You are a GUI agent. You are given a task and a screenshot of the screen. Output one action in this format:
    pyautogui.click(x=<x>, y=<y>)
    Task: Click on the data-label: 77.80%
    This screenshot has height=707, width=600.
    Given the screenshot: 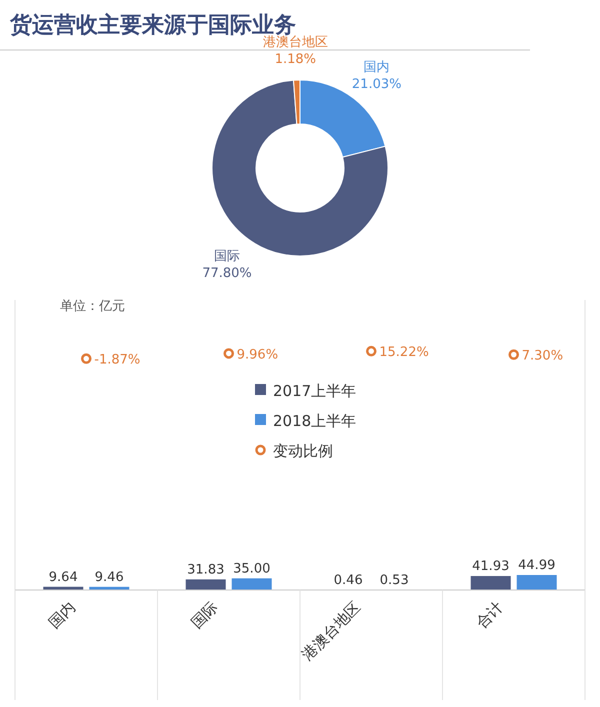 What is the action you would take?
    pyautogui.click(x=227, y=273)
    